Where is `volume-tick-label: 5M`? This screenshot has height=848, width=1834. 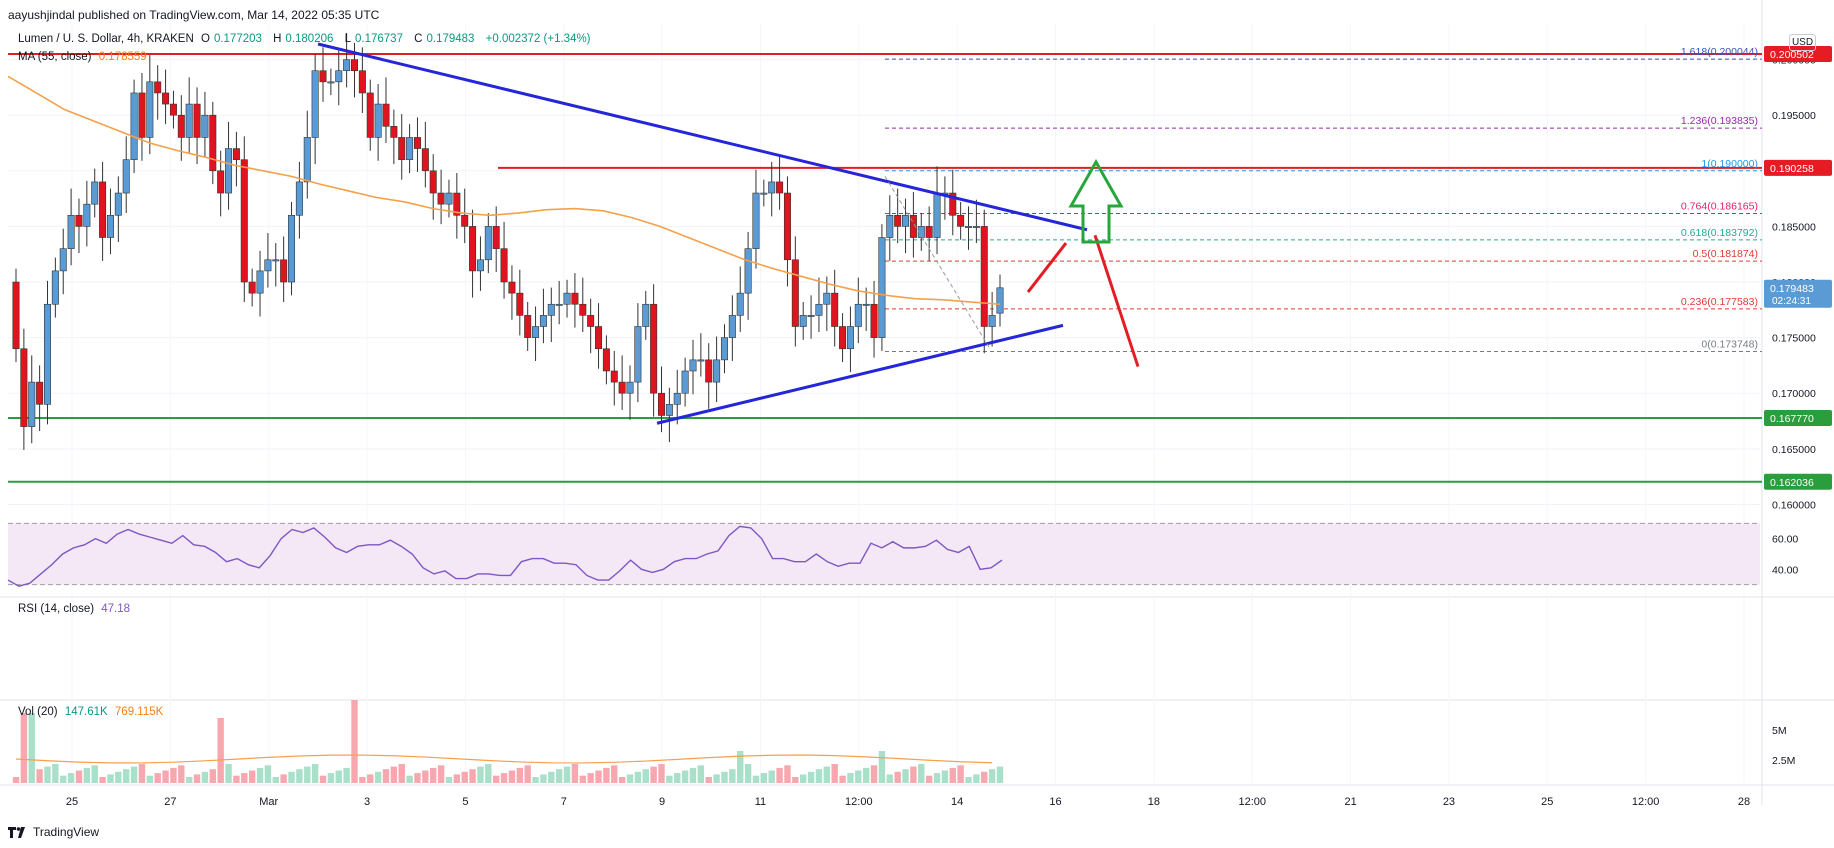
volume-tick-label: 5M is located at coordinates (1779, 731).